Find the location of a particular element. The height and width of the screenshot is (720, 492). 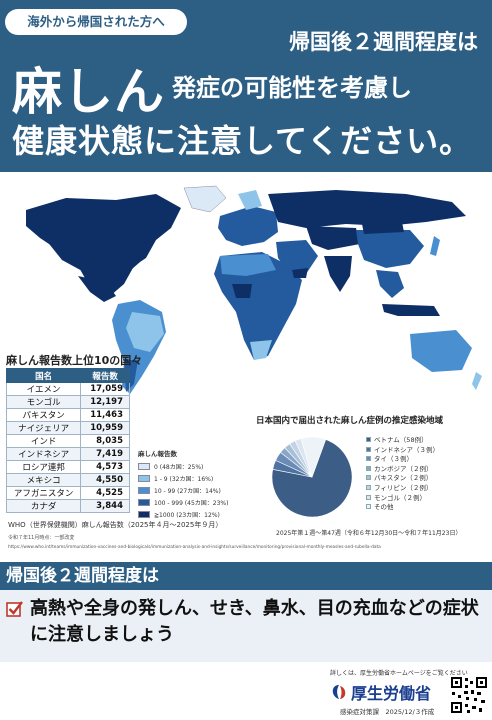

band-title: 帰国後２週間程度は is located at coordinates (246, 576).